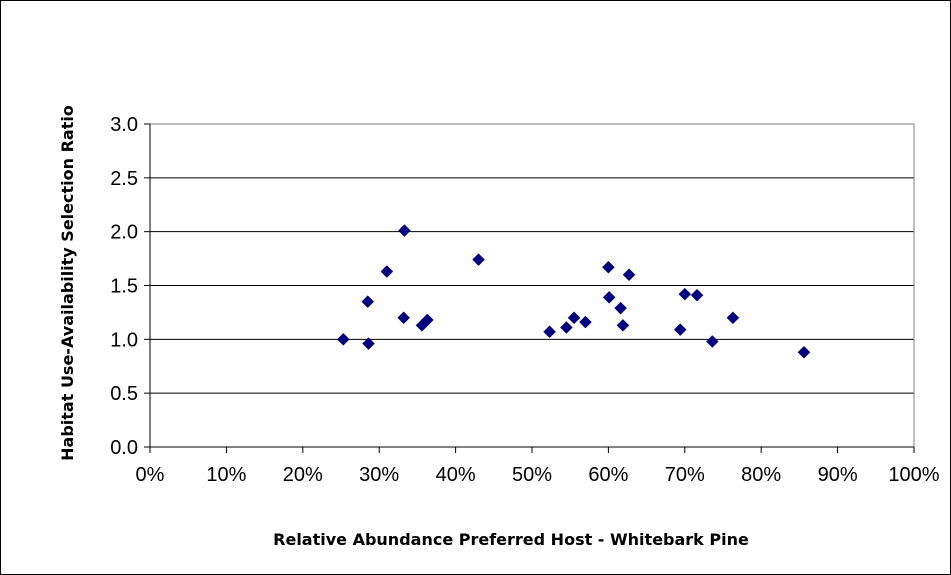 The image size is (951, 575). Describe the element at coordinates (226, 475) in the screenshot. I see `x-tick-label: 10%` at that location.